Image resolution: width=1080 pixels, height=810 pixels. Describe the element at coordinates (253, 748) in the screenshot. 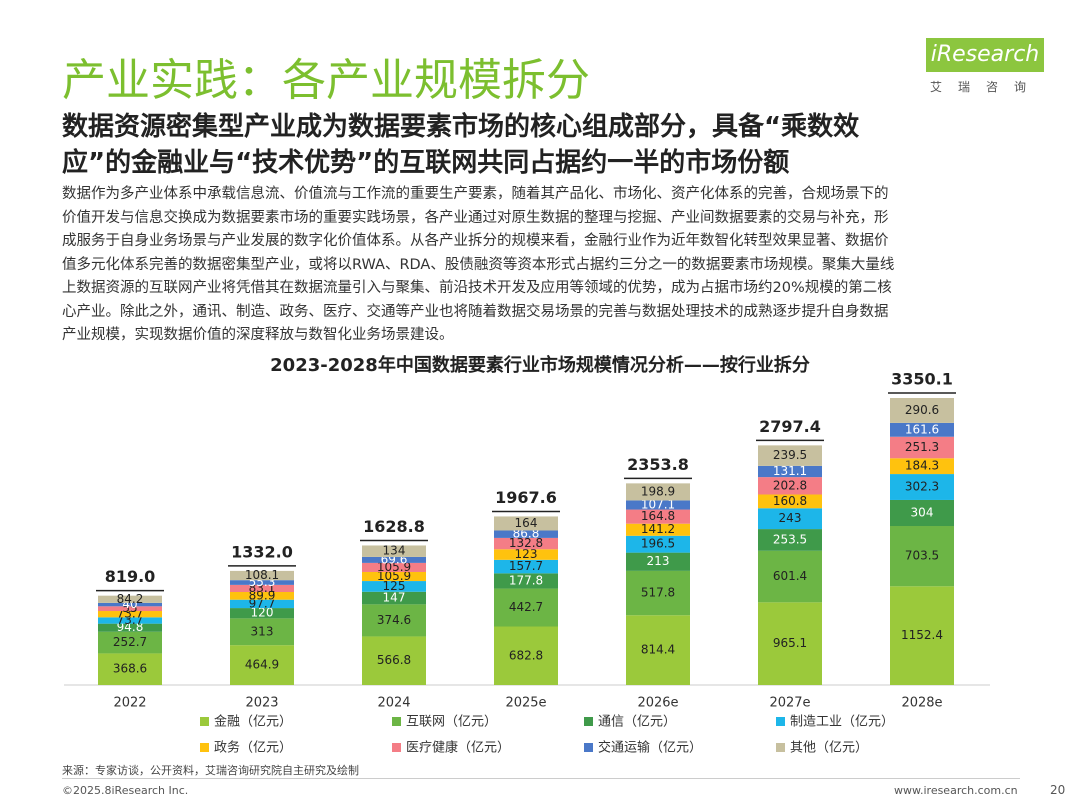

I see `legend-label: 政务（亿元）` at that location.